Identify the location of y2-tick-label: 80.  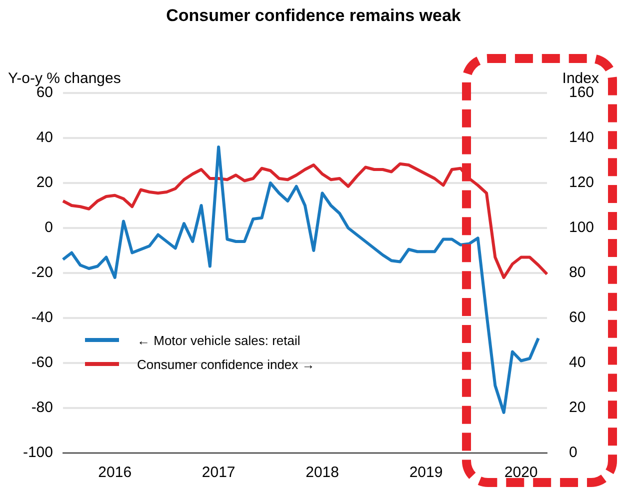
(577, 273).